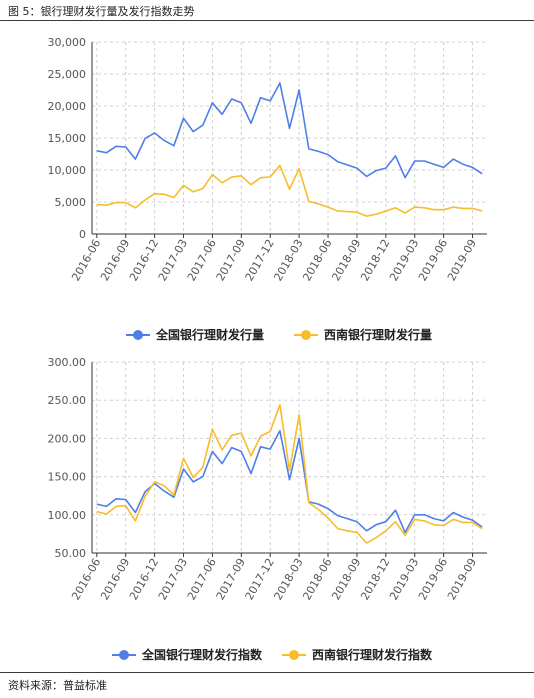 This screenshot has width=534, height=698. What do you see at coordinates (378, 334) in the screenshot?
I see `legend-label: 西南银行理财发行量` at bounding box center [378, 334].